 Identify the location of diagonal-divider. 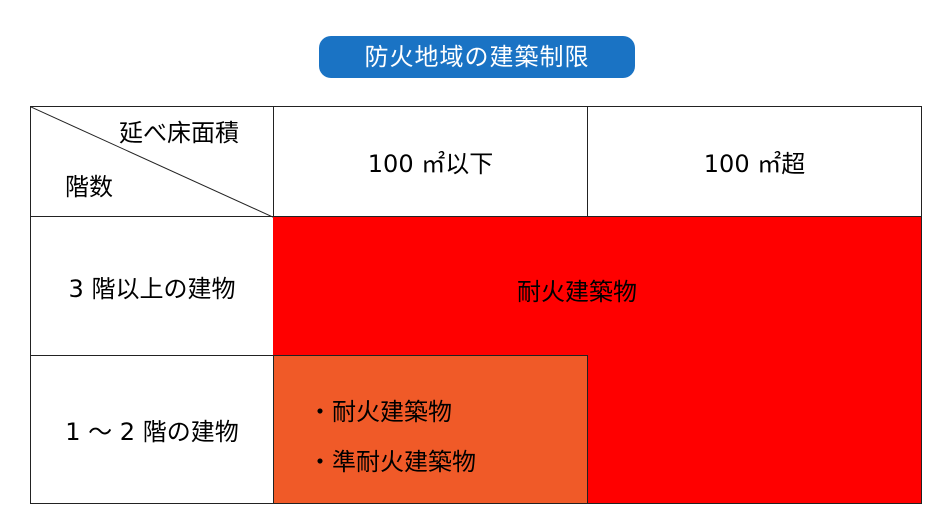
(153, 162).